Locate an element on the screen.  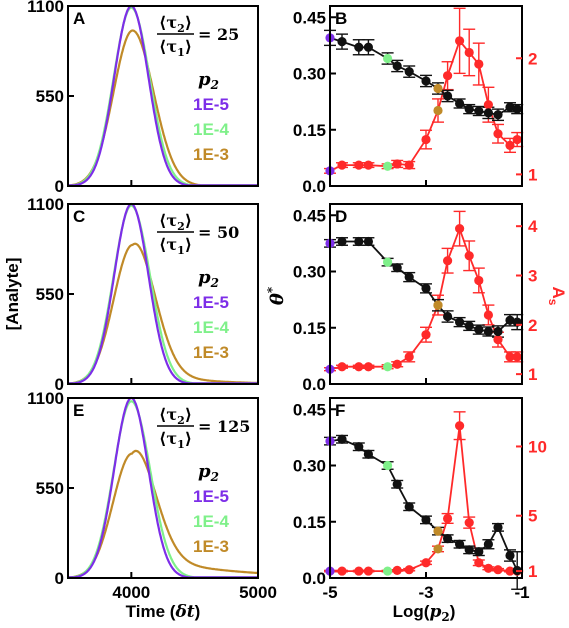
ratio-annotation: ⟨τ2⟩⟨τ1⟩ = 125 is located at coordinates (203, 428).